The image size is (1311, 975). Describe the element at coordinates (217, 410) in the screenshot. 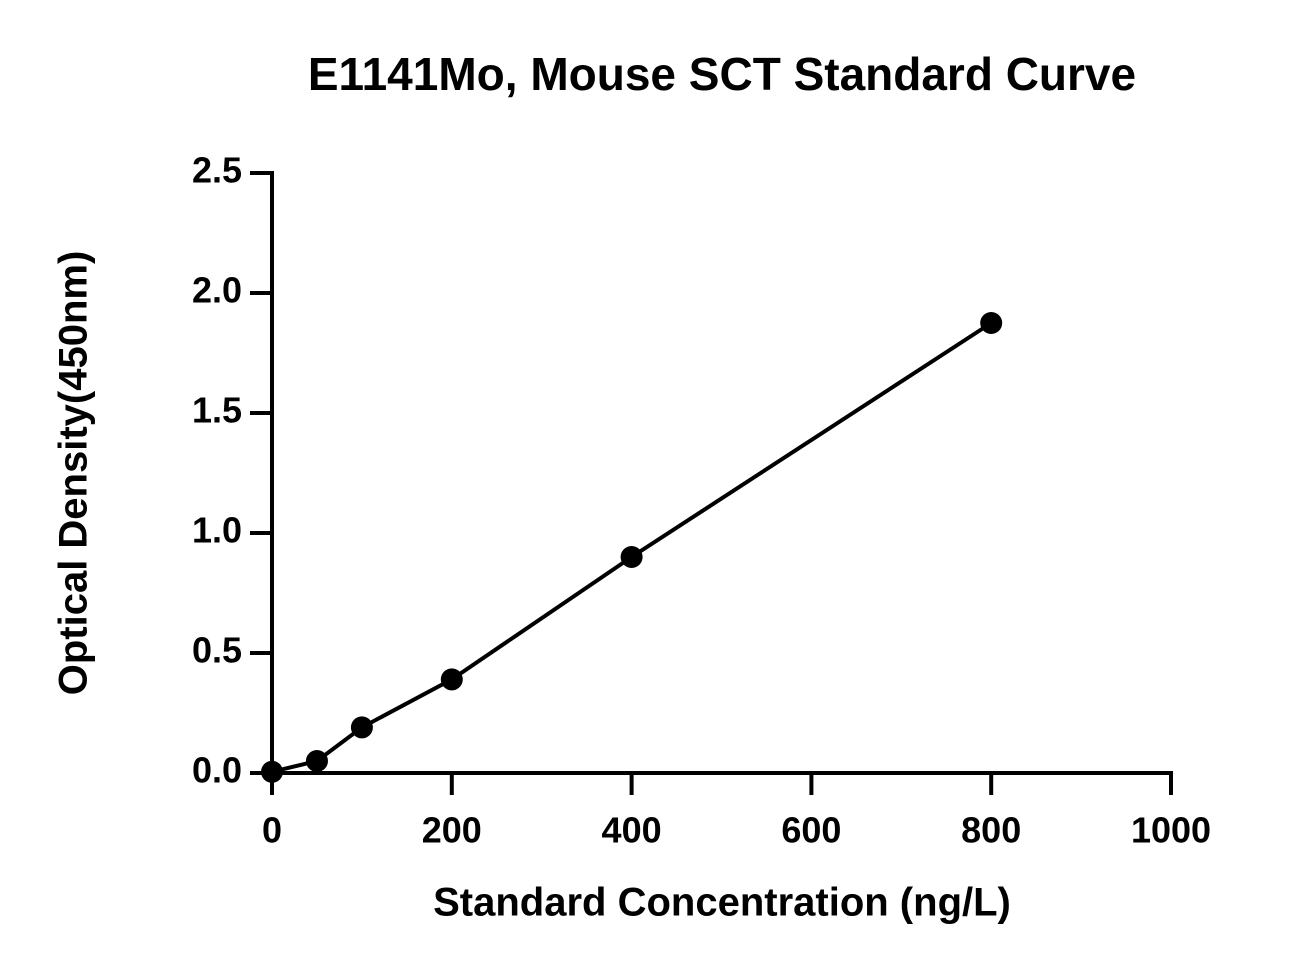

I see `y-tick-label: 1.5` at that location.